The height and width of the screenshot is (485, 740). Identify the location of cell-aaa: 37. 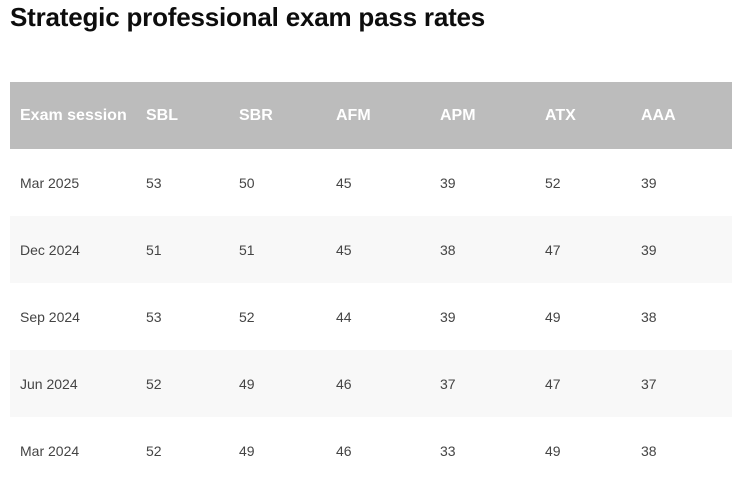
(686, 383).